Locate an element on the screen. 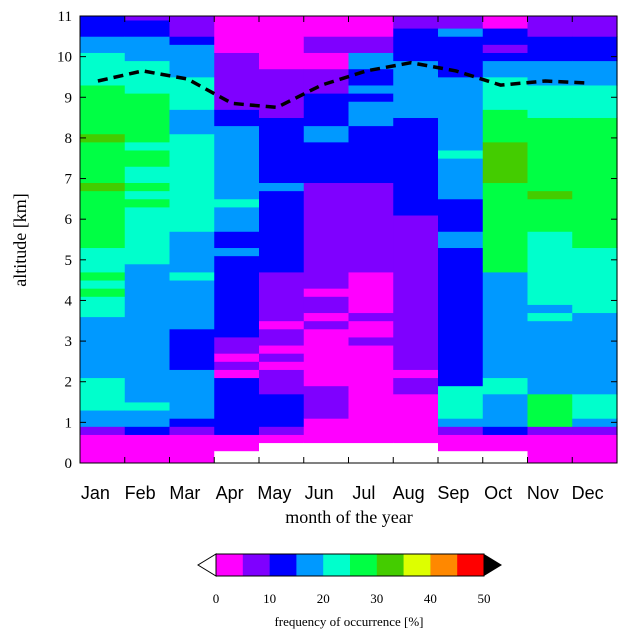  x-tick-label: Sep is located at coordinates (453, 493).